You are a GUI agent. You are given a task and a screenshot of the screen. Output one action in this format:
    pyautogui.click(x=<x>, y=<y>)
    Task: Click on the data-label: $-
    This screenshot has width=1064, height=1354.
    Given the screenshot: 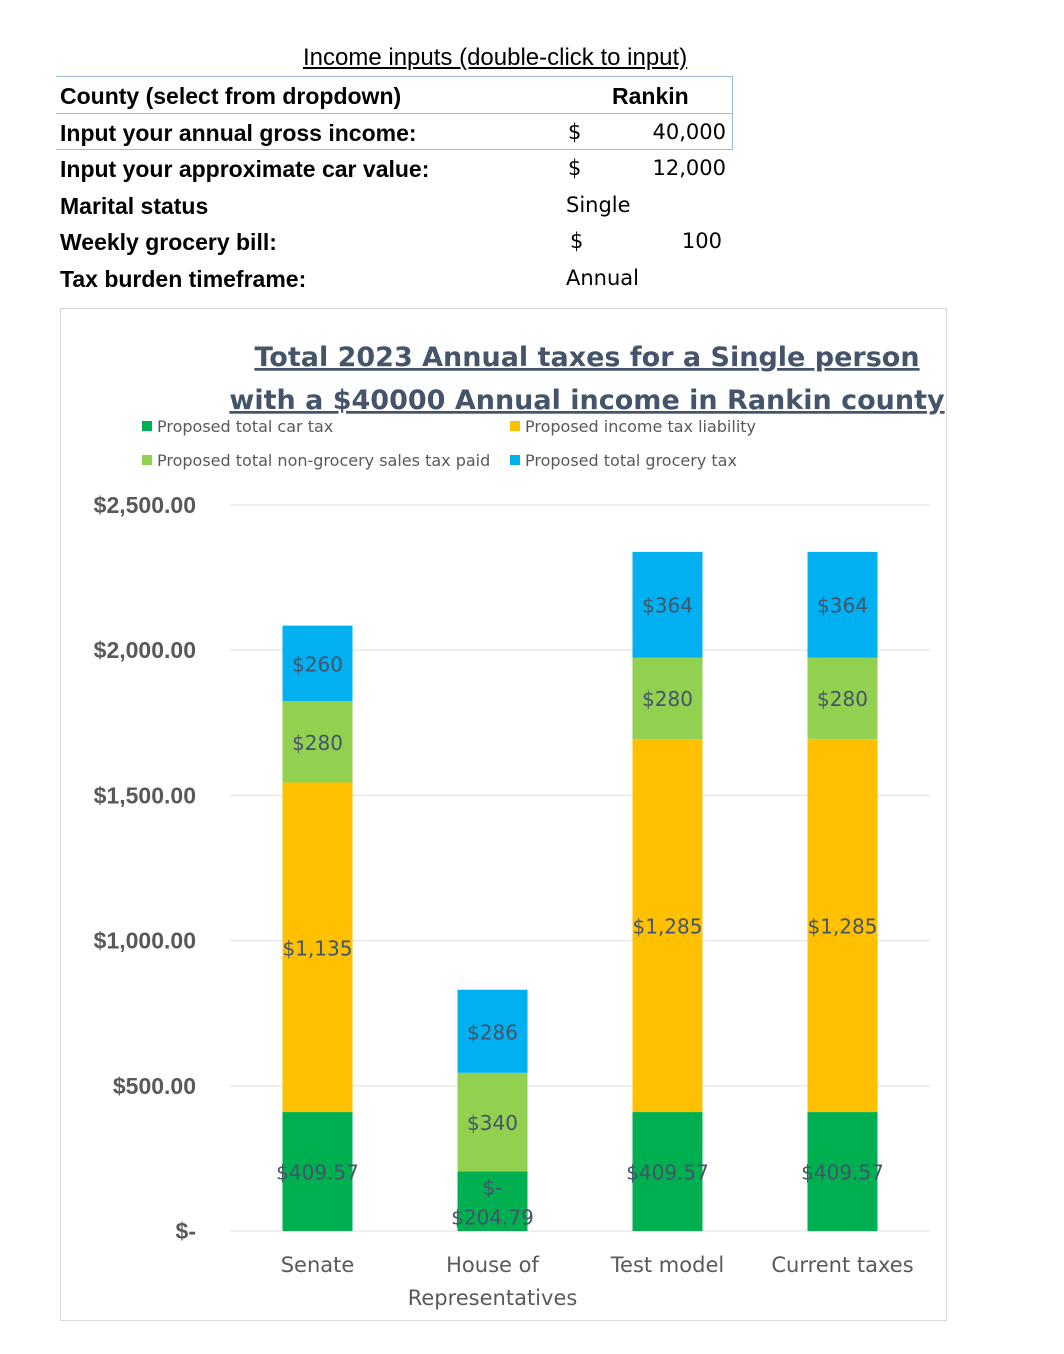 What is the action you would take?
    pyautogui.click(x=493, y=1187)
    